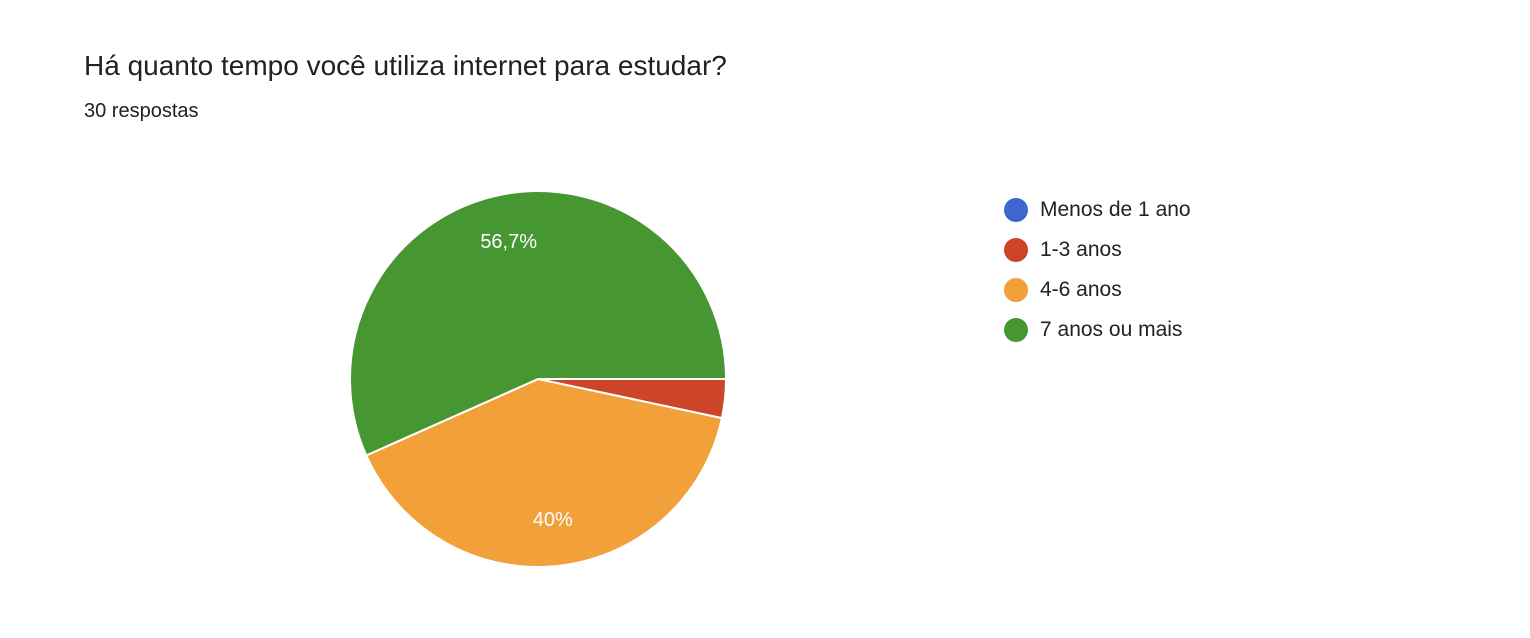 This screenshot has width=1530, height=638. I want to click on legend-label: 1-3 anos, so click(1081, 249).